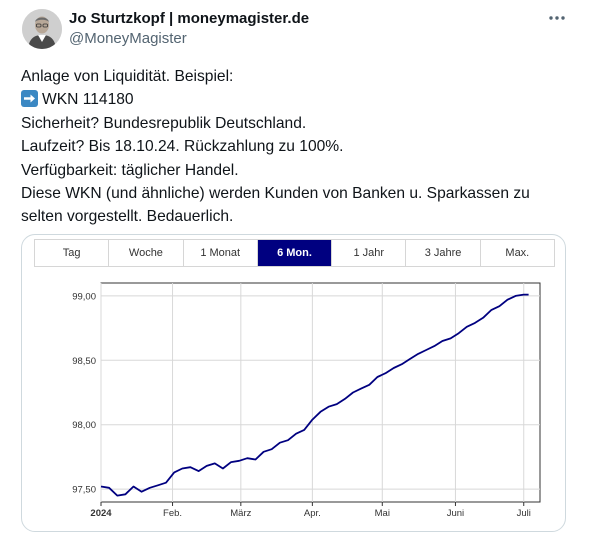 This screenshot has width=590, height=538. What do you see at coordinates (240, 513) in the screenshot?
I see `x-tick-label: März` at bounding box center [240, 513].